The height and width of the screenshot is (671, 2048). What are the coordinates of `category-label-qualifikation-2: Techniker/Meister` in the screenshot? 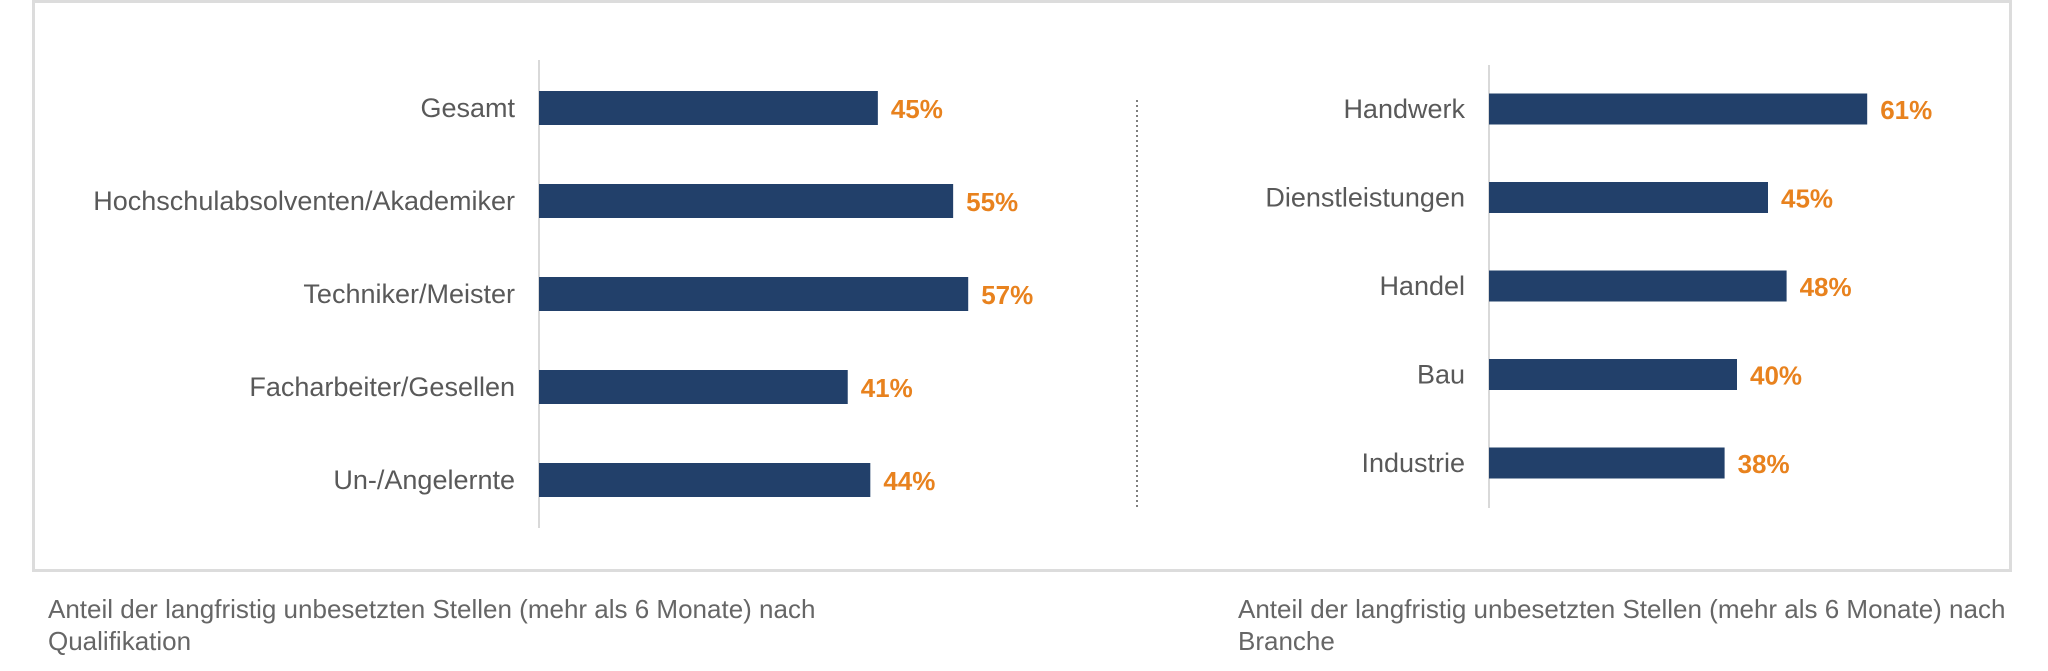 It's located at (409, 294).